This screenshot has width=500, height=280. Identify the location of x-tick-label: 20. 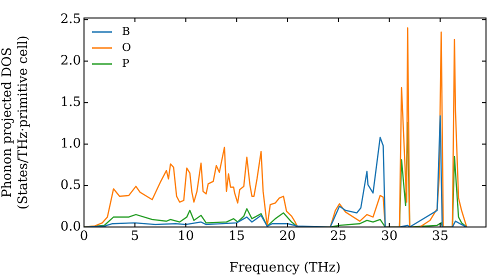
(287, 236).